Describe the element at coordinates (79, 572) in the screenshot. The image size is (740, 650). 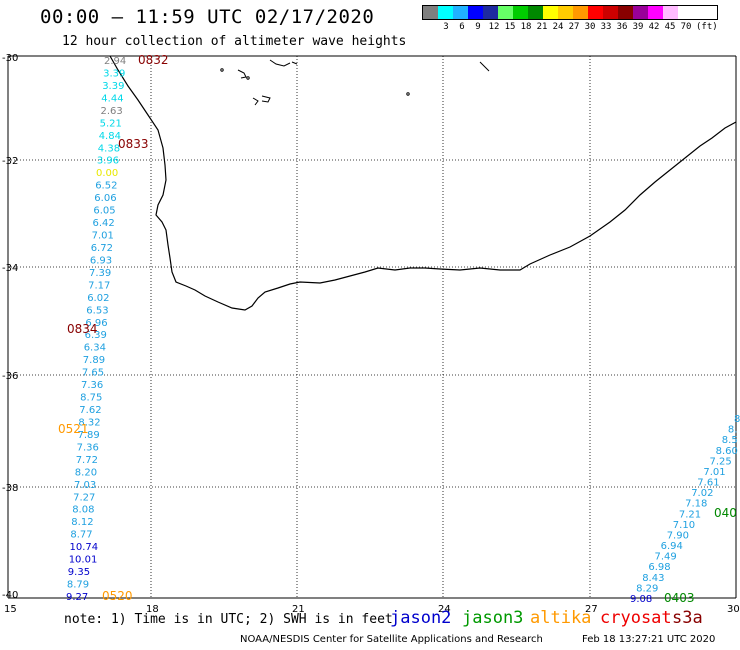
I see `swh-reading: 9.35` at that location.